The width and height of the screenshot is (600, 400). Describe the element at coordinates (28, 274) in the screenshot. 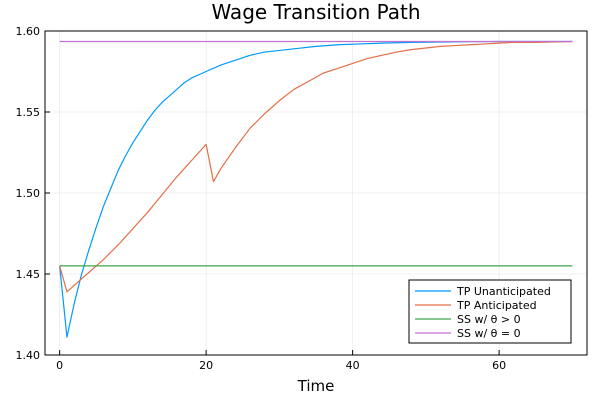

I see `y-tick-label: 1.45` at that location.